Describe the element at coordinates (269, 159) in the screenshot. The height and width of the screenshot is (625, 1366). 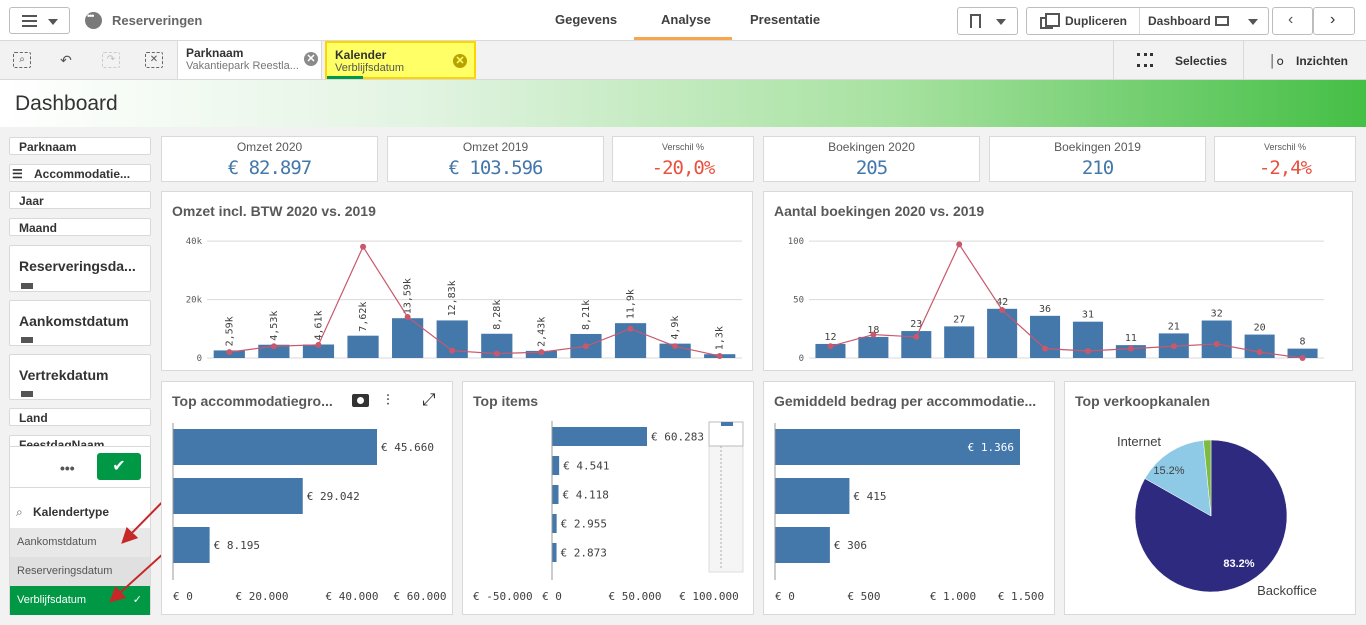
I see `kpi-omzet-2020: Omzet 2020 € 82.897` at that location.